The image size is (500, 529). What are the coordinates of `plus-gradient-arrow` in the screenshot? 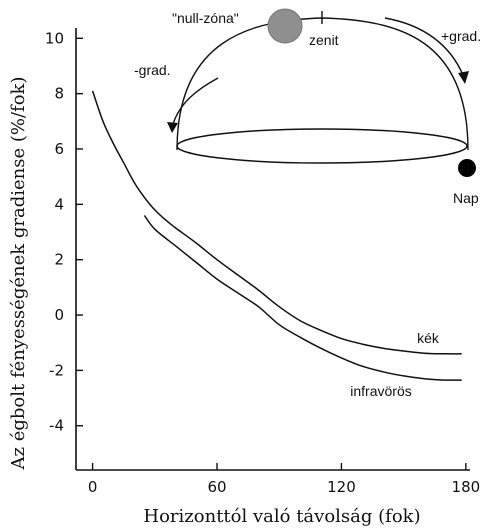 It's located at (424, 46).